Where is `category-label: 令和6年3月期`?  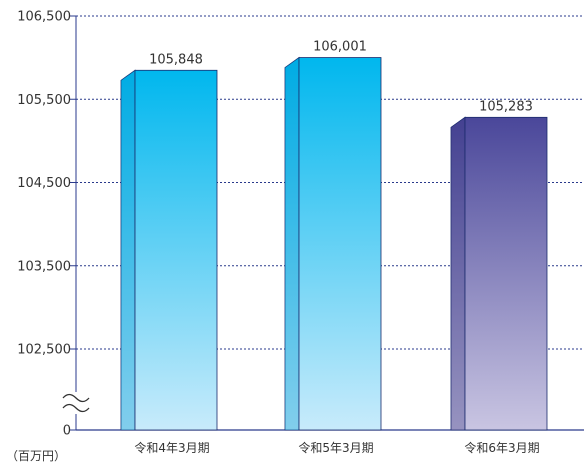 category-label: 令和6年3月期 is located at coordinates (501, 447).